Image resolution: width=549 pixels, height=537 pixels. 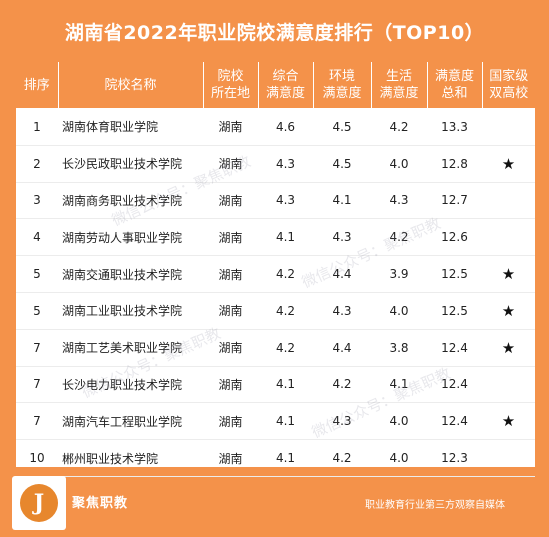 I want to click on school-name-cell: 湖南工艺美术职业学院, so click(x=130, y=348).